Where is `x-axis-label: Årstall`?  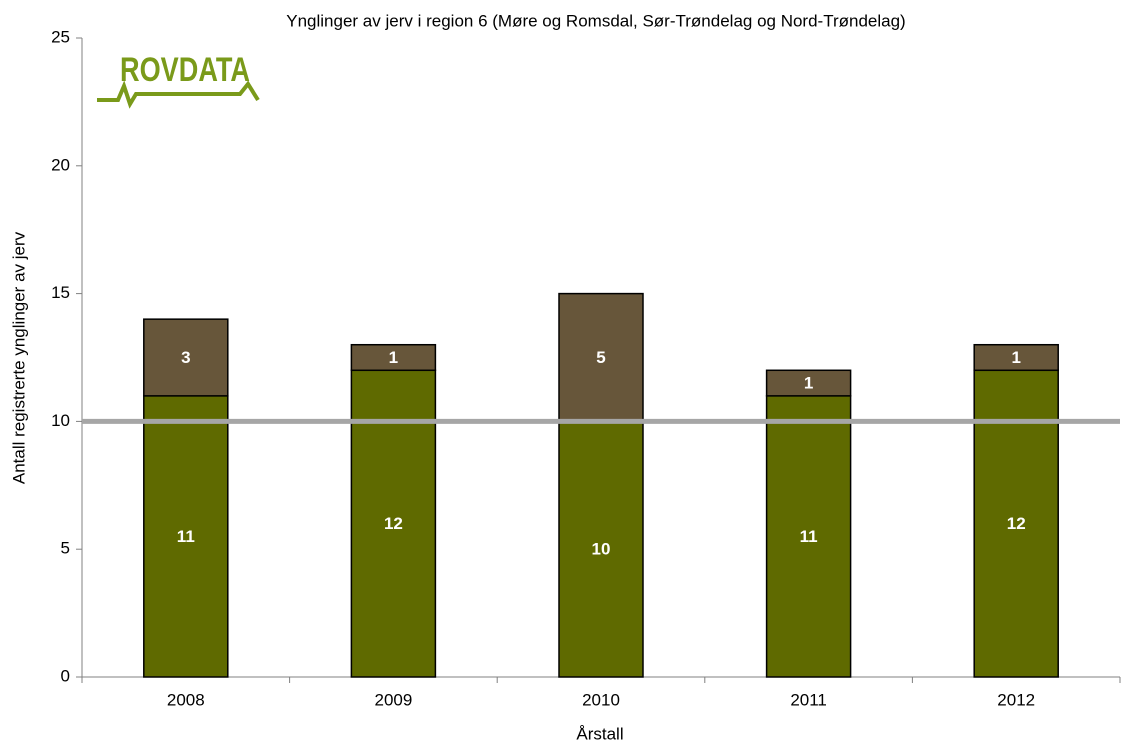 x-axis-label: Årstall is located at coordinates (599, 733).